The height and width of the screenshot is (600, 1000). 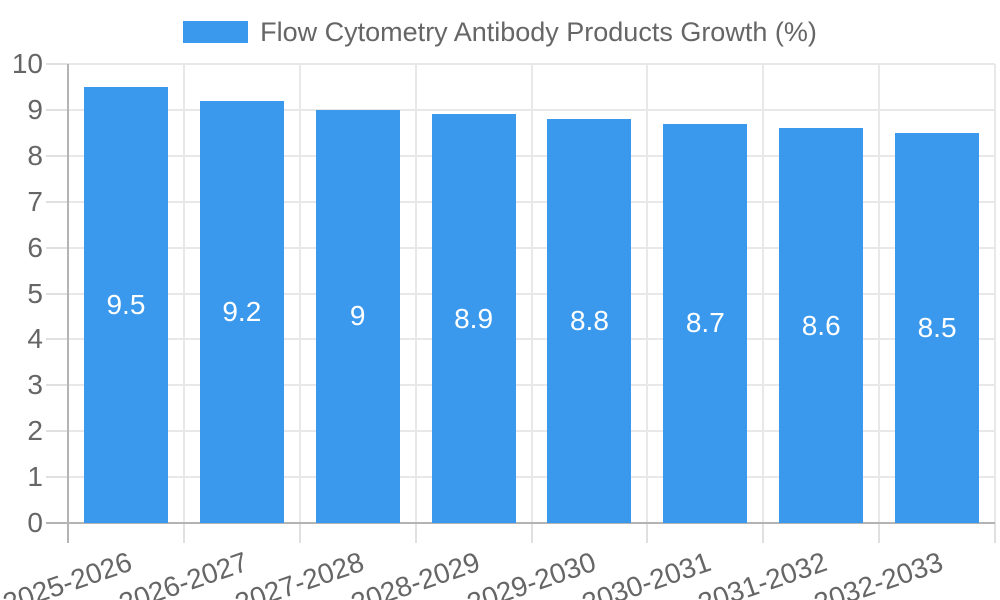 What do you see at coordinates (216, 32) in the screenshot?
I see `legend-swatch` at bounding box center [216, 32].